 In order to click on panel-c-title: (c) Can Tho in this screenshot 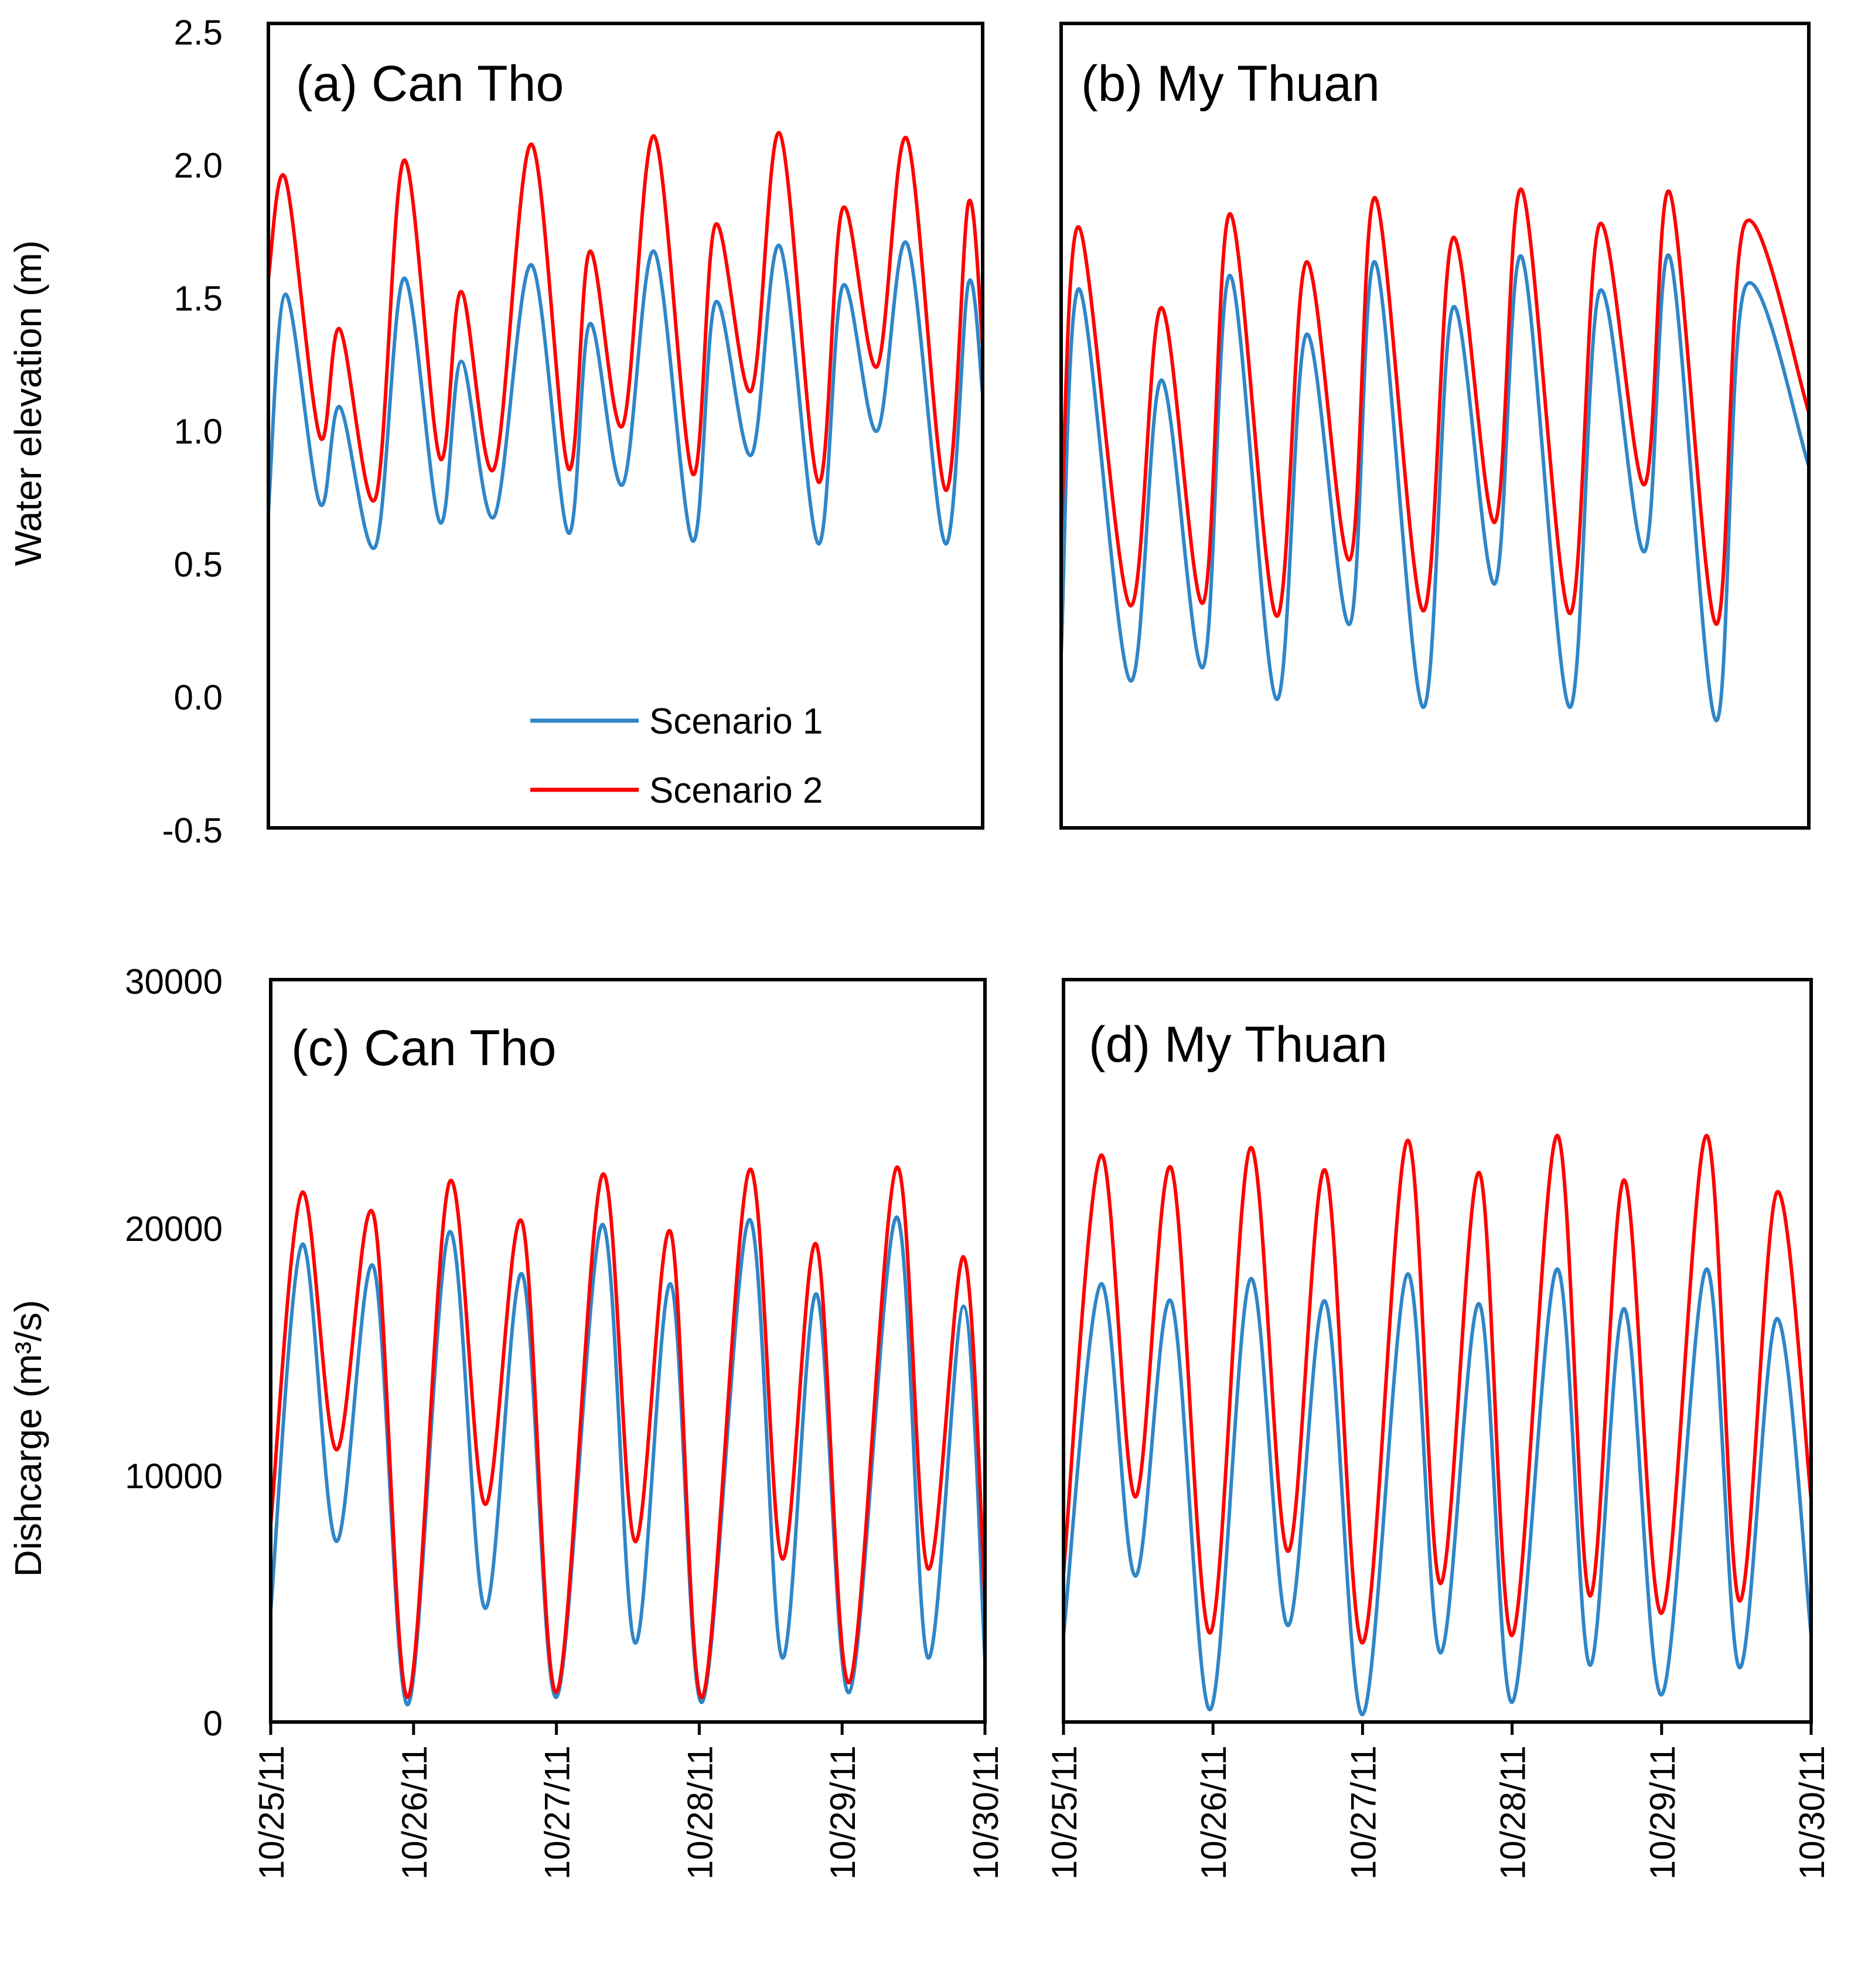, I will do `click(424, 1048)`.